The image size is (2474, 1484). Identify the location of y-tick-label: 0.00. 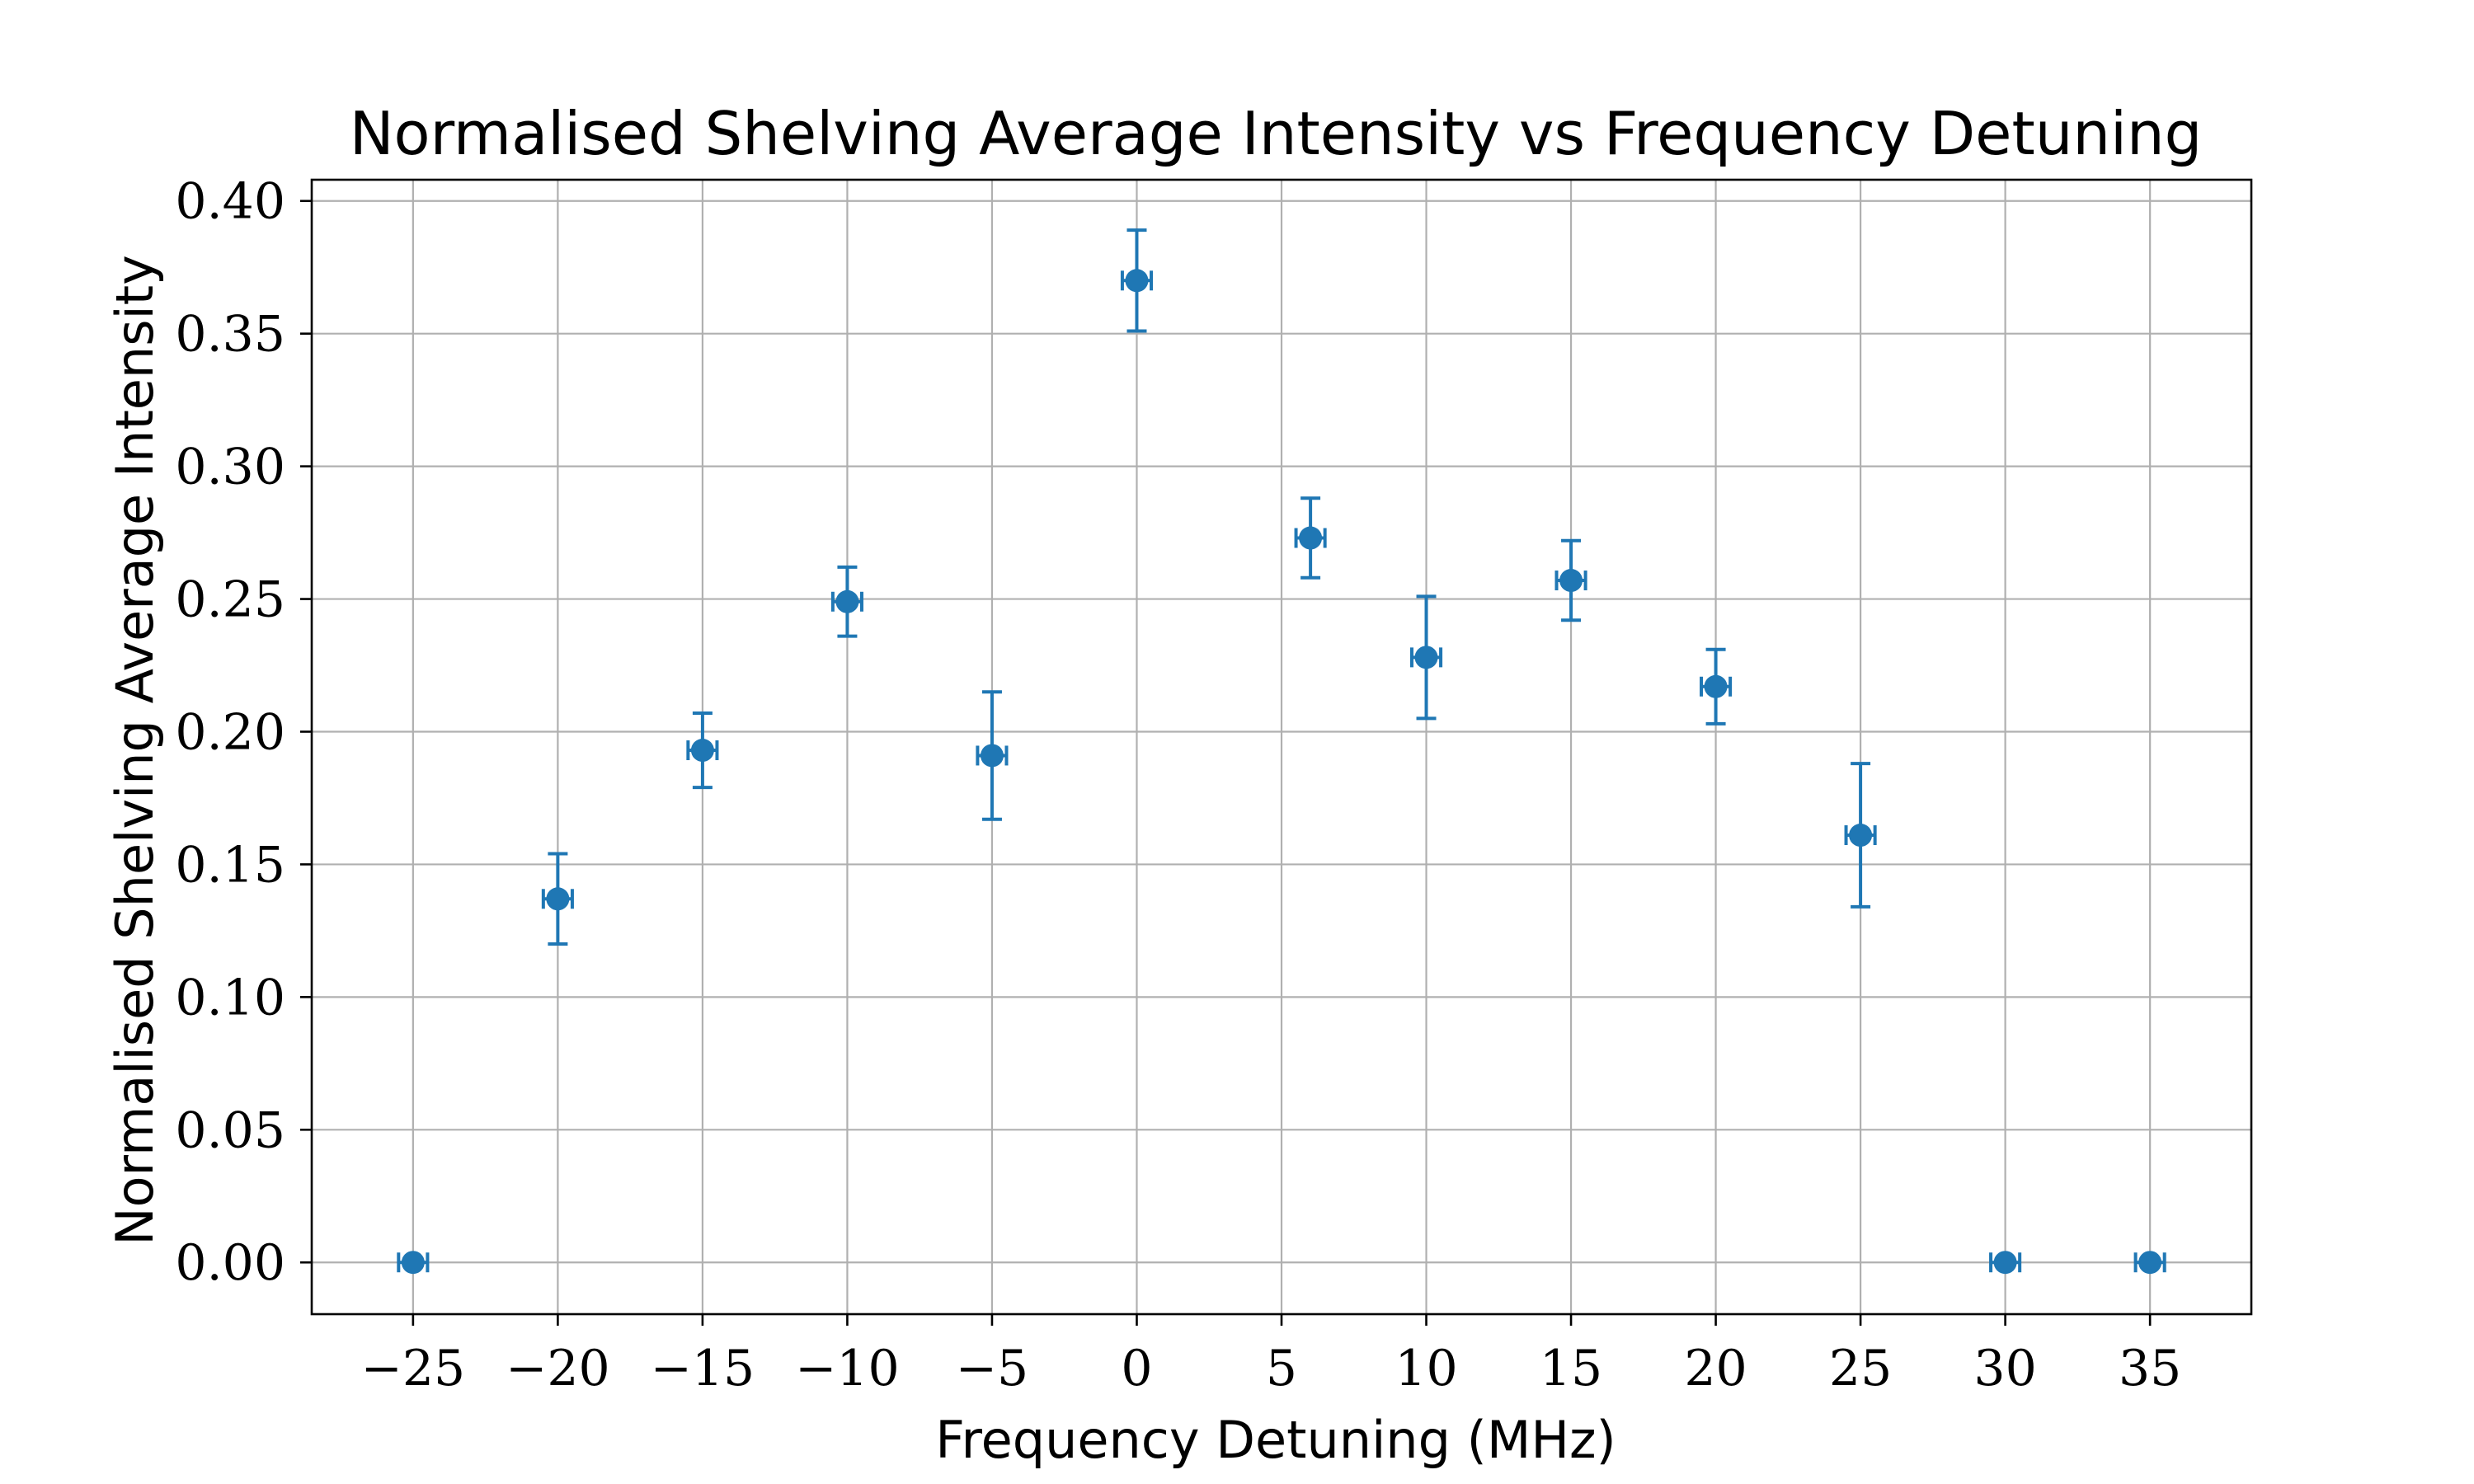
(230, 1263).